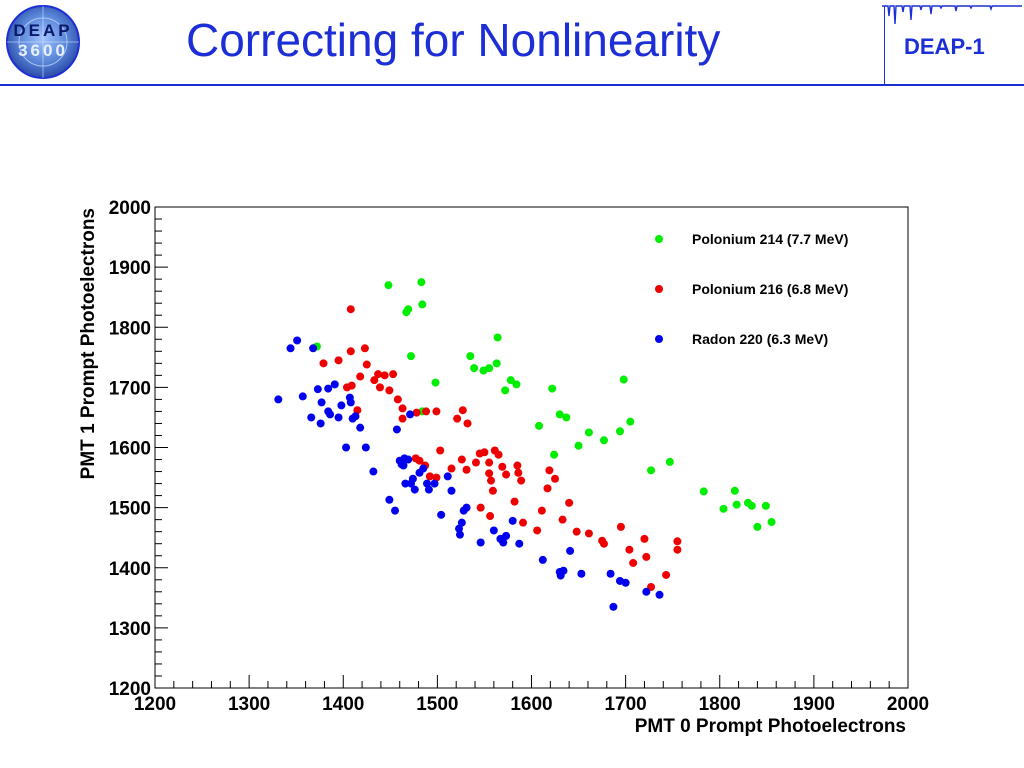  Describe the element at coordinates (343, 704) in the screenshot. I see `x-tick-label: 1400` at that location.